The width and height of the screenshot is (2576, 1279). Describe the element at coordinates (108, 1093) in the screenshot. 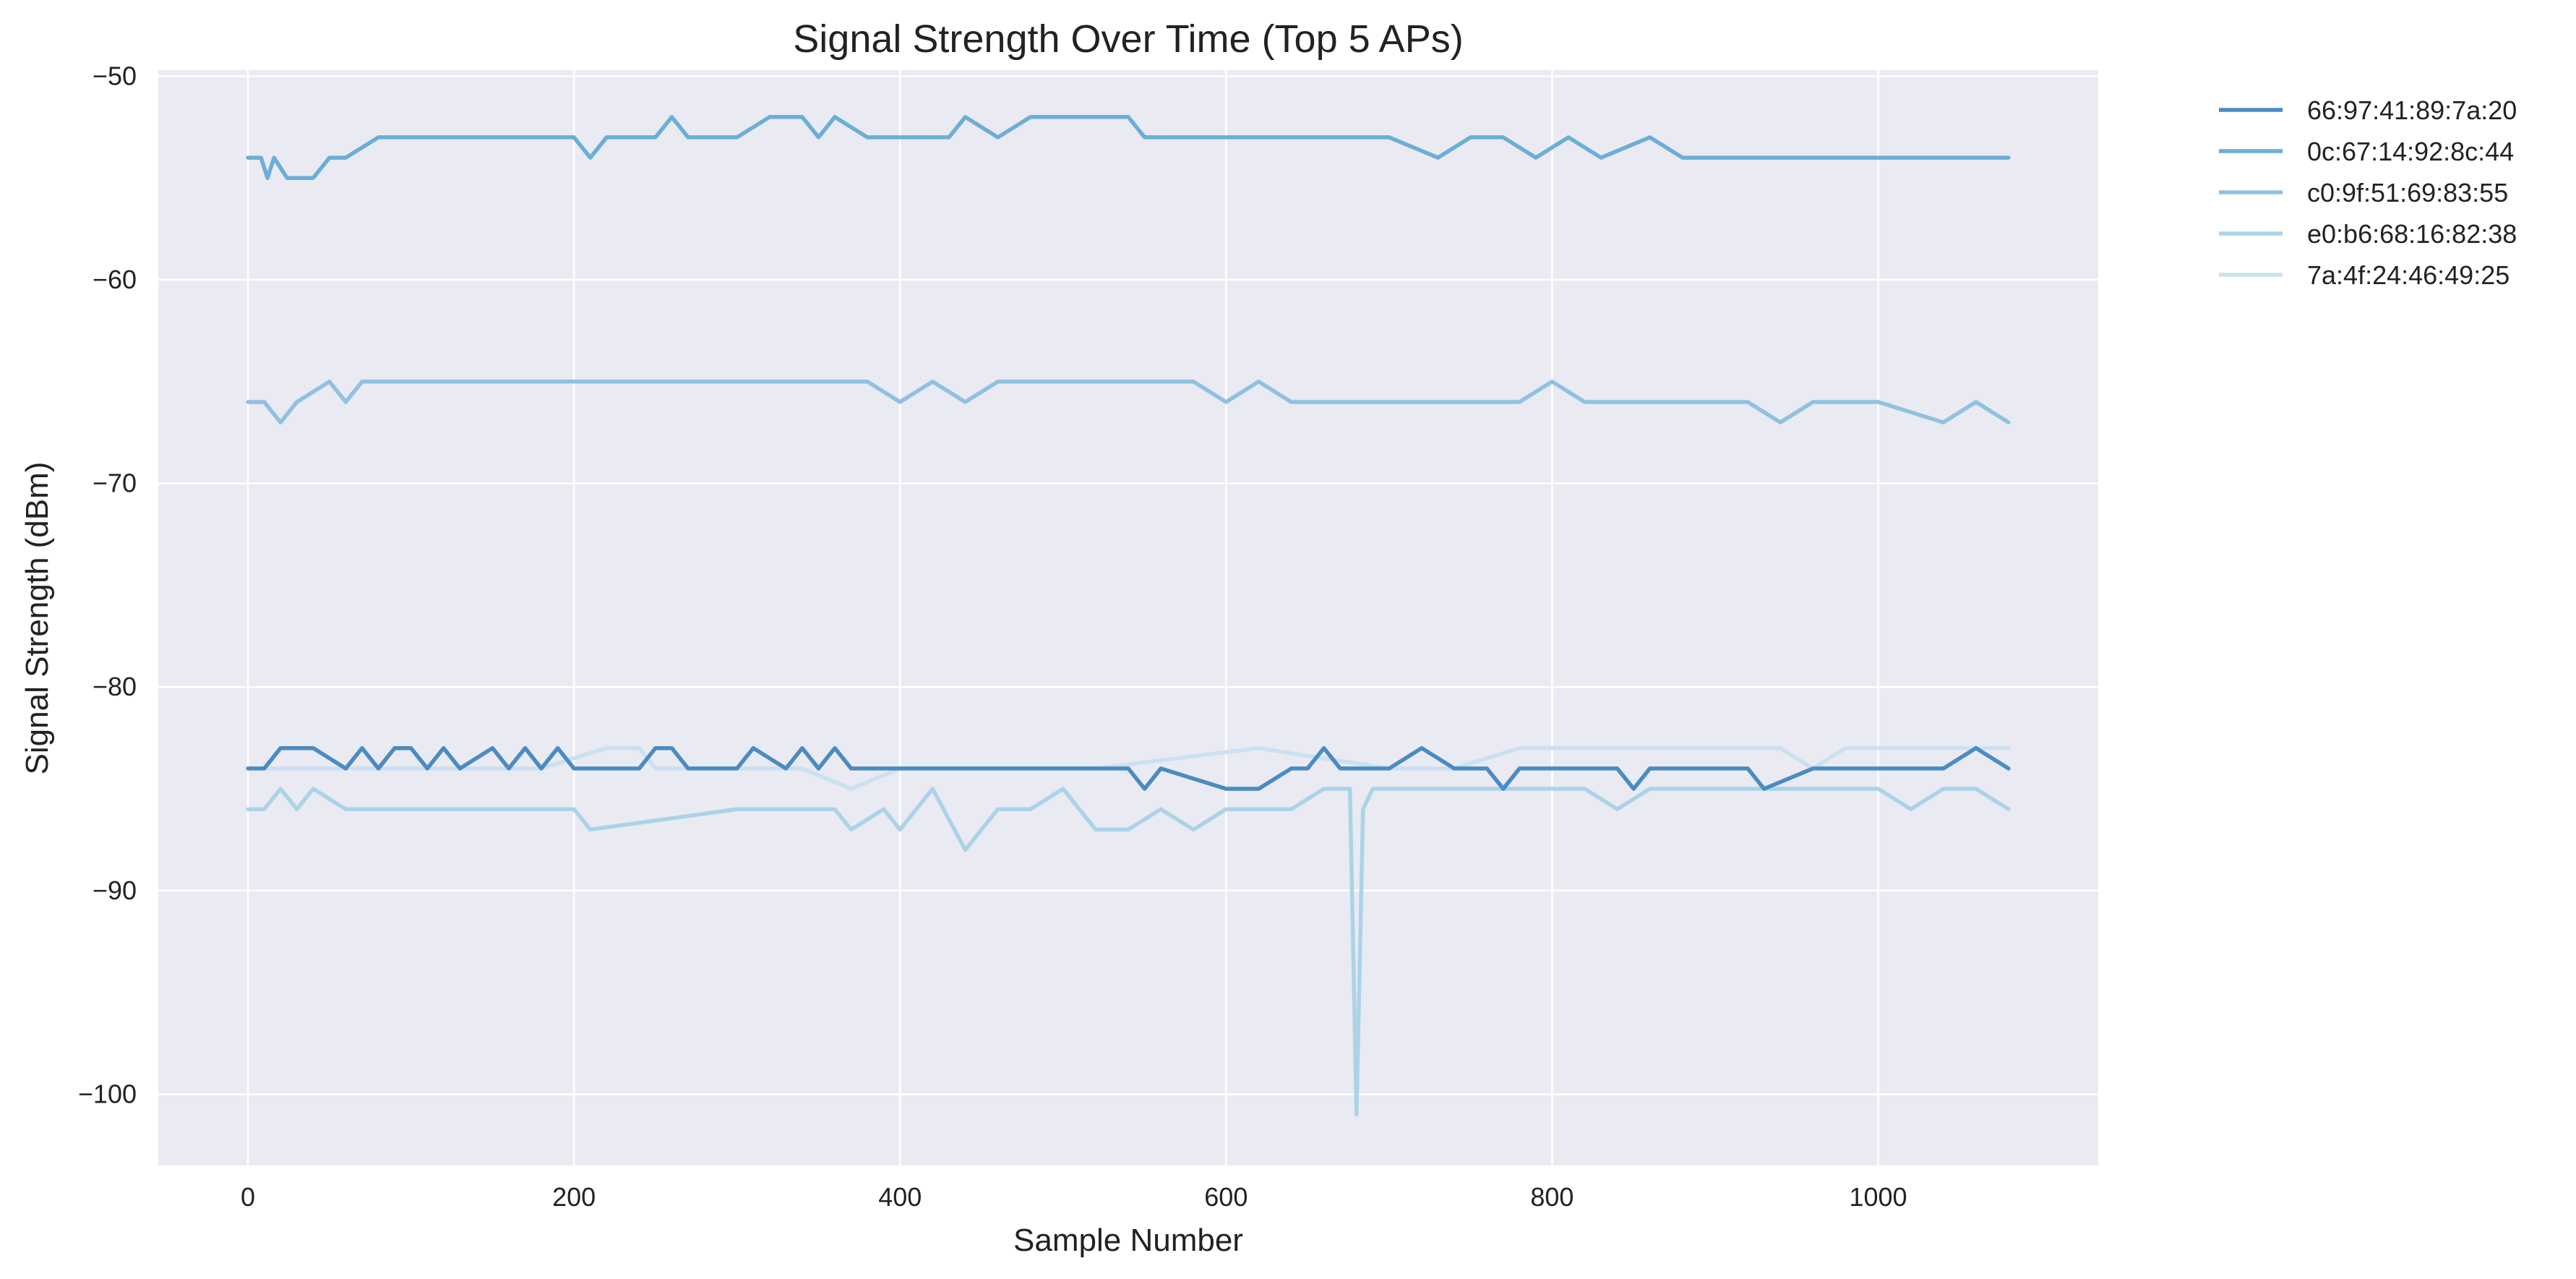

I see `y-tick-label: −100` at that location.